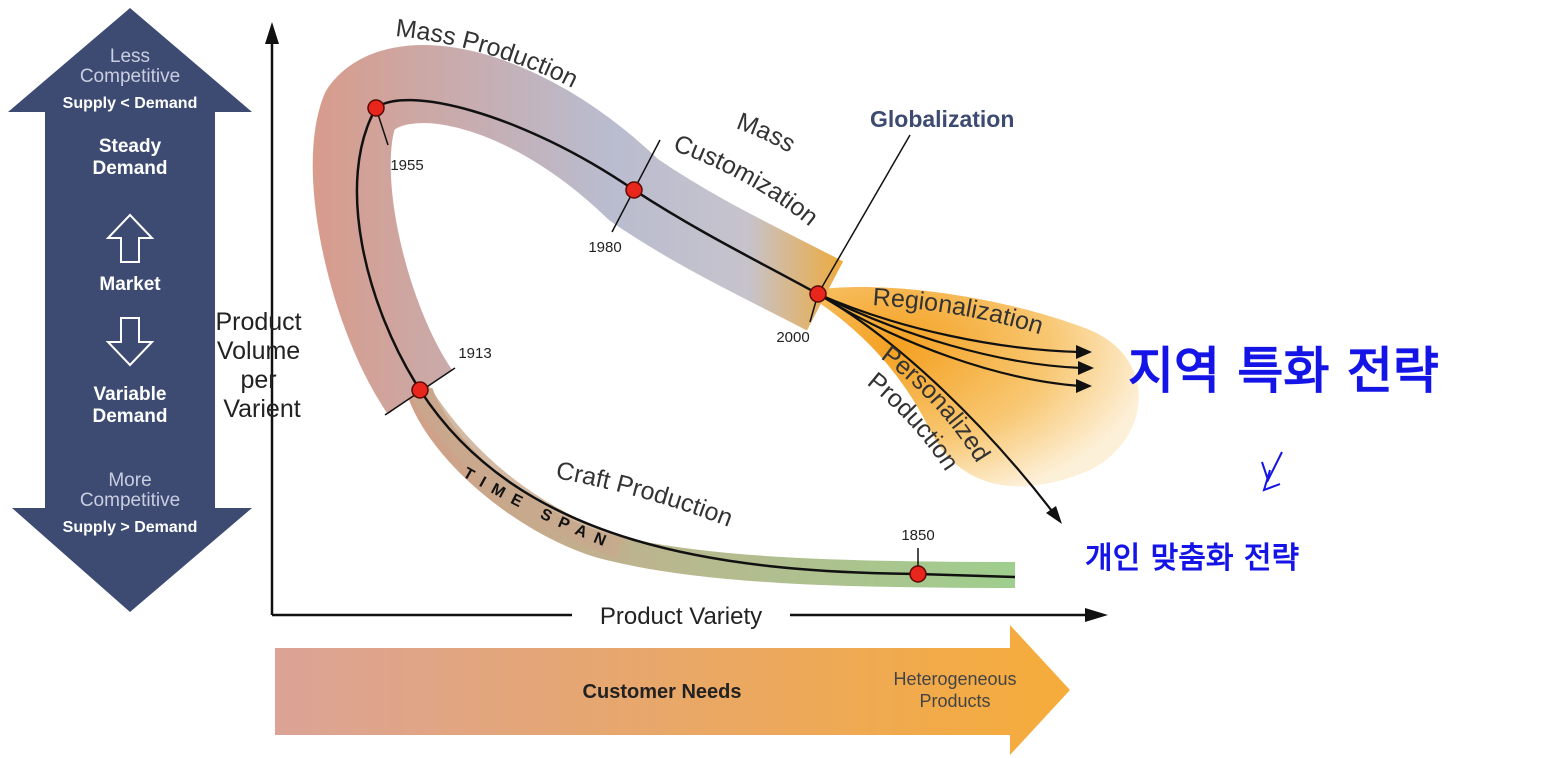  What do you see at coordinates (130, 56) in the screenshot?
I see `line: Less` at bounding box center [130, 56].